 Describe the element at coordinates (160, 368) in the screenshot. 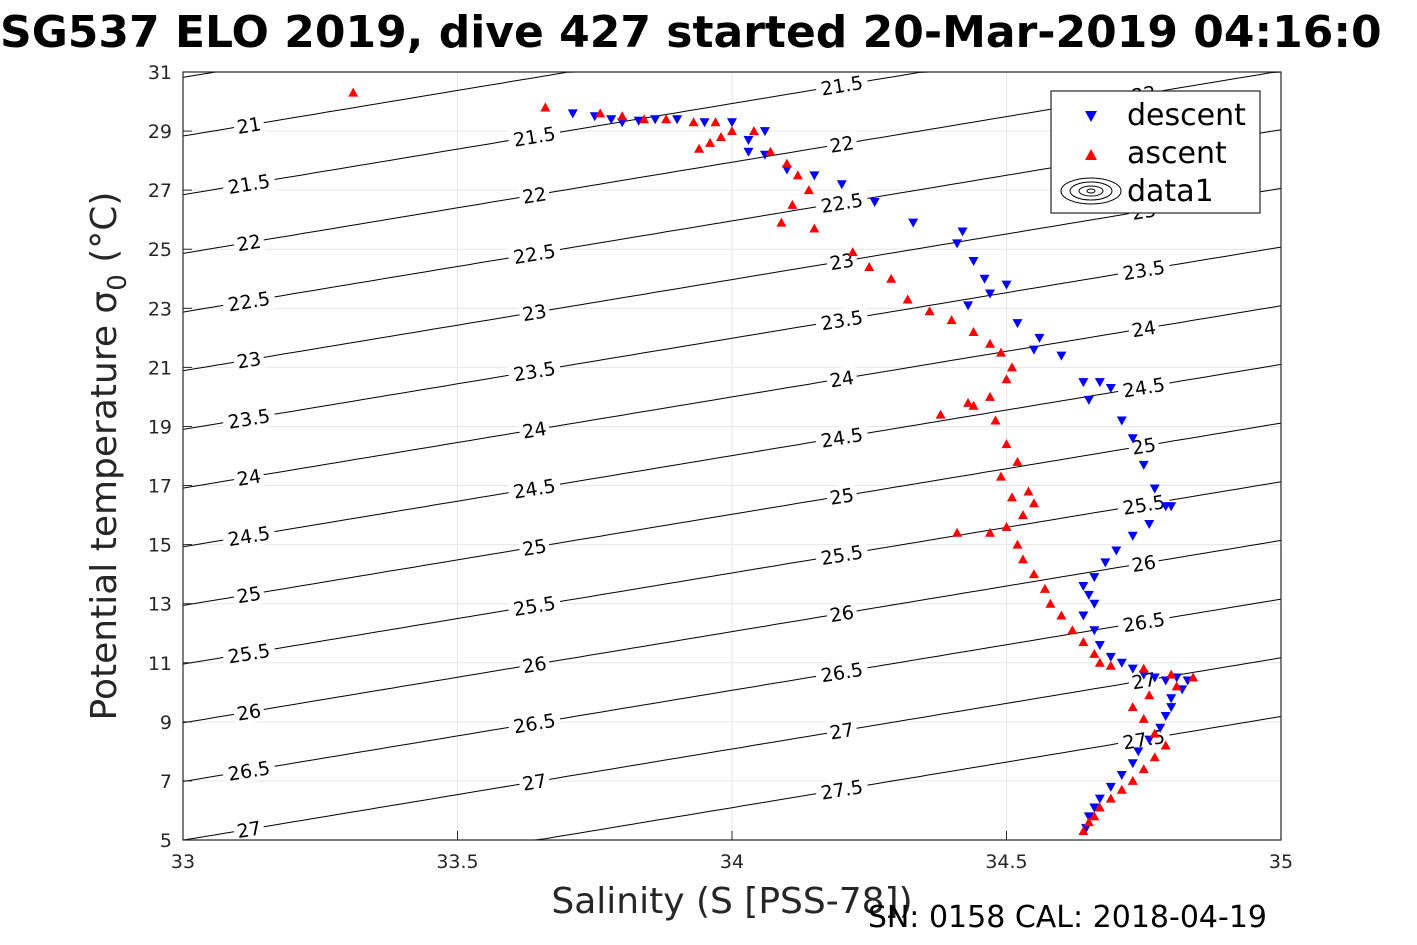

I see `y-tick-label: 21` at that location.